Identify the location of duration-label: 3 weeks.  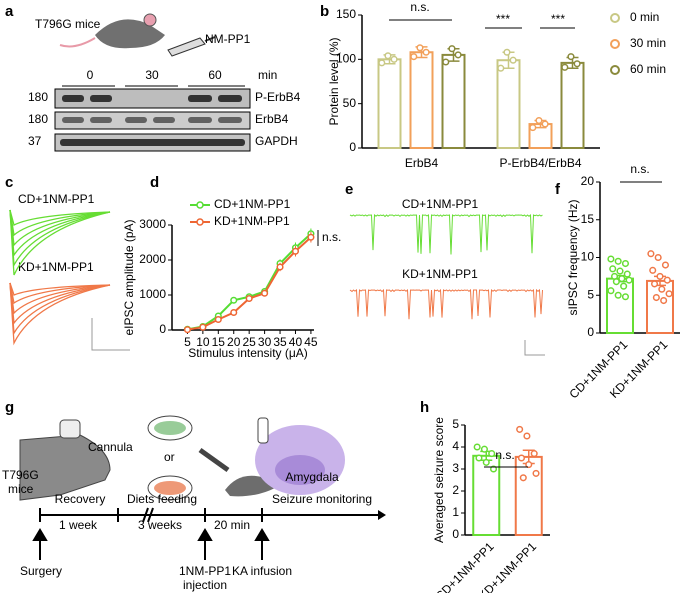
(160, 525).